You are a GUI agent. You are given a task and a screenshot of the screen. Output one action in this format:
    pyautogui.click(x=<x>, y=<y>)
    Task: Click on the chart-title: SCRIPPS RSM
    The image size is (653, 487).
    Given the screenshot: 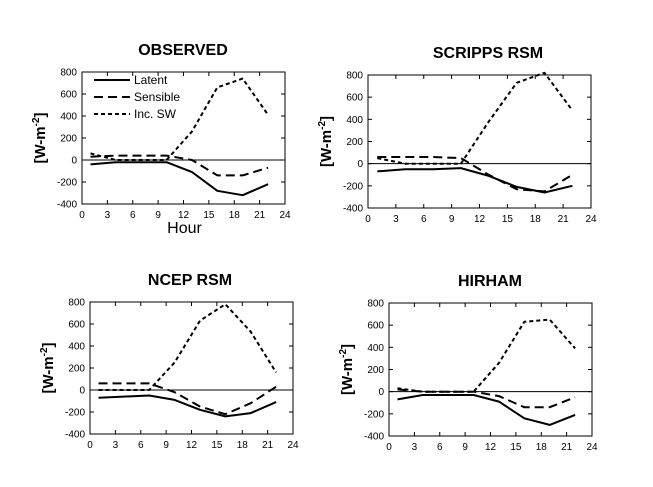 What is the action you would take?
    pyautogui.click(x=488, y=53)
    